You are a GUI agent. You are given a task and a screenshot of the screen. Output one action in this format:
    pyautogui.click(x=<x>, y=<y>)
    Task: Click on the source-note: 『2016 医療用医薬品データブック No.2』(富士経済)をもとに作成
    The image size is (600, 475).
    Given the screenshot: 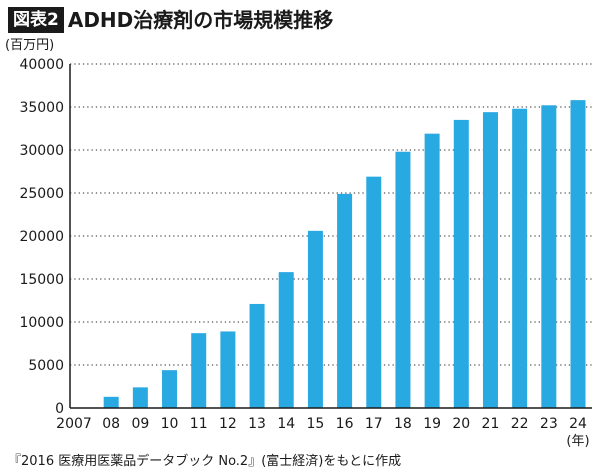 What is the action you would take?
    pyautogui.click(x=205, y=461)
    